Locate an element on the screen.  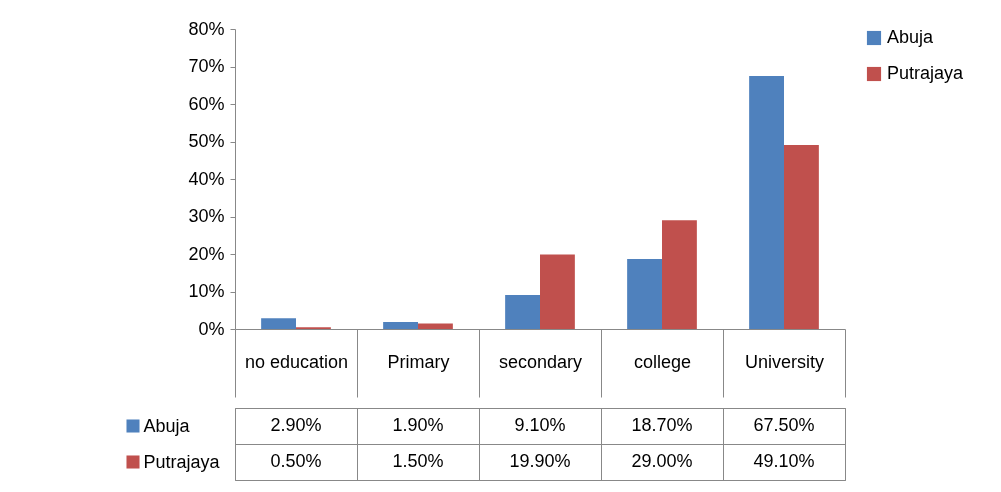
x-tick-label: Primary is located at coordinates (418, 361).